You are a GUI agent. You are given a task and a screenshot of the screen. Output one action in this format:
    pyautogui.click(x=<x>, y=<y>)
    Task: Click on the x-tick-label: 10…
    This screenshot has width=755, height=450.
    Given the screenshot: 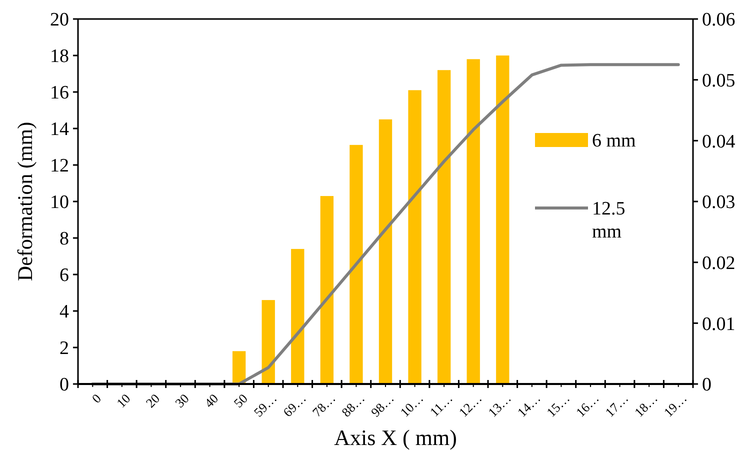 What is the action you would take?
    pyautogui.click(x=411, y=405)
    